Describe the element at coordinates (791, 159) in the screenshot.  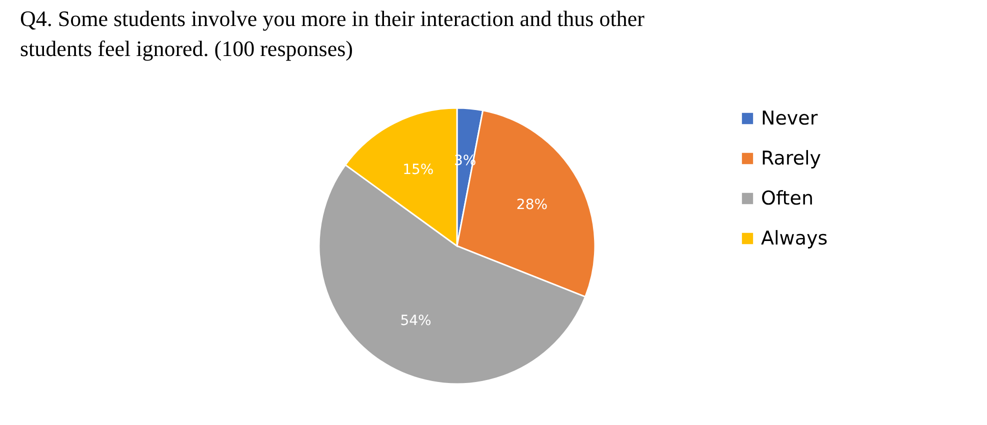
I see `legend-label: Rarely` at that location.